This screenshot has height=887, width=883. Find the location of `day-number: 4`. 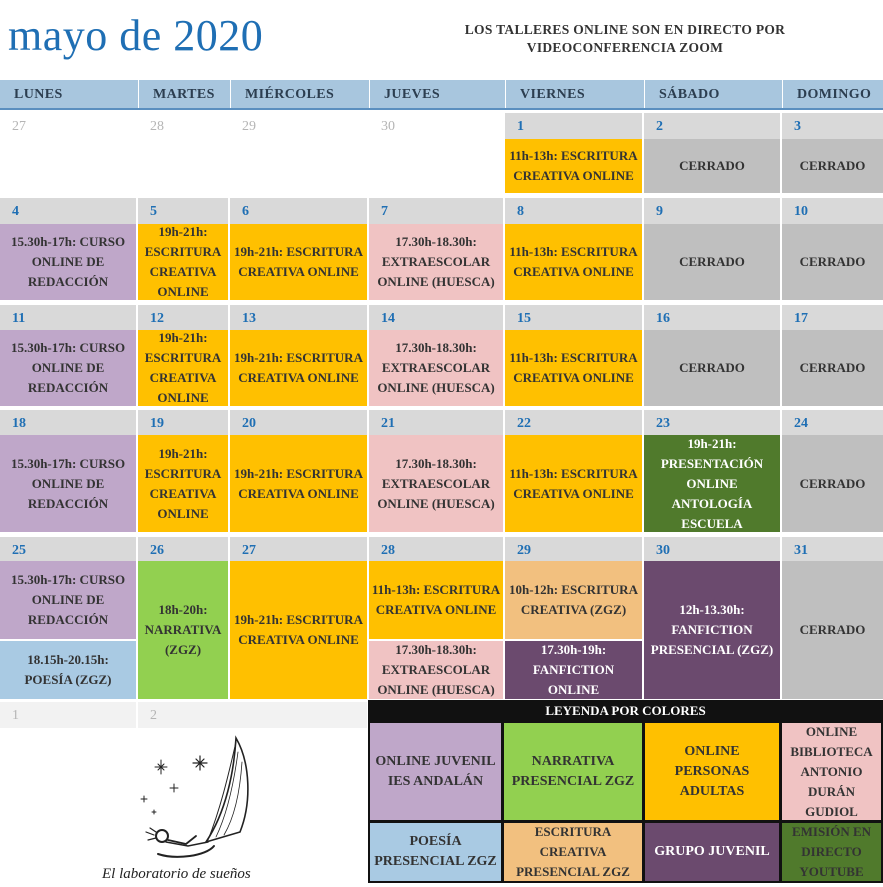

day-number: 4 is located at coordinates (68, 211).